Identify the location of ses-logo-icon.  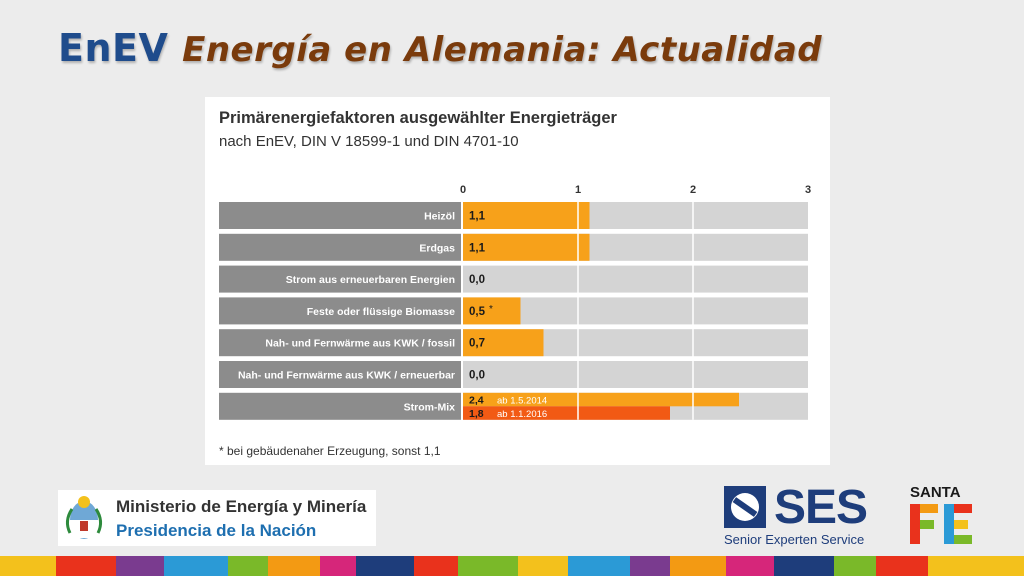
(745, 507).